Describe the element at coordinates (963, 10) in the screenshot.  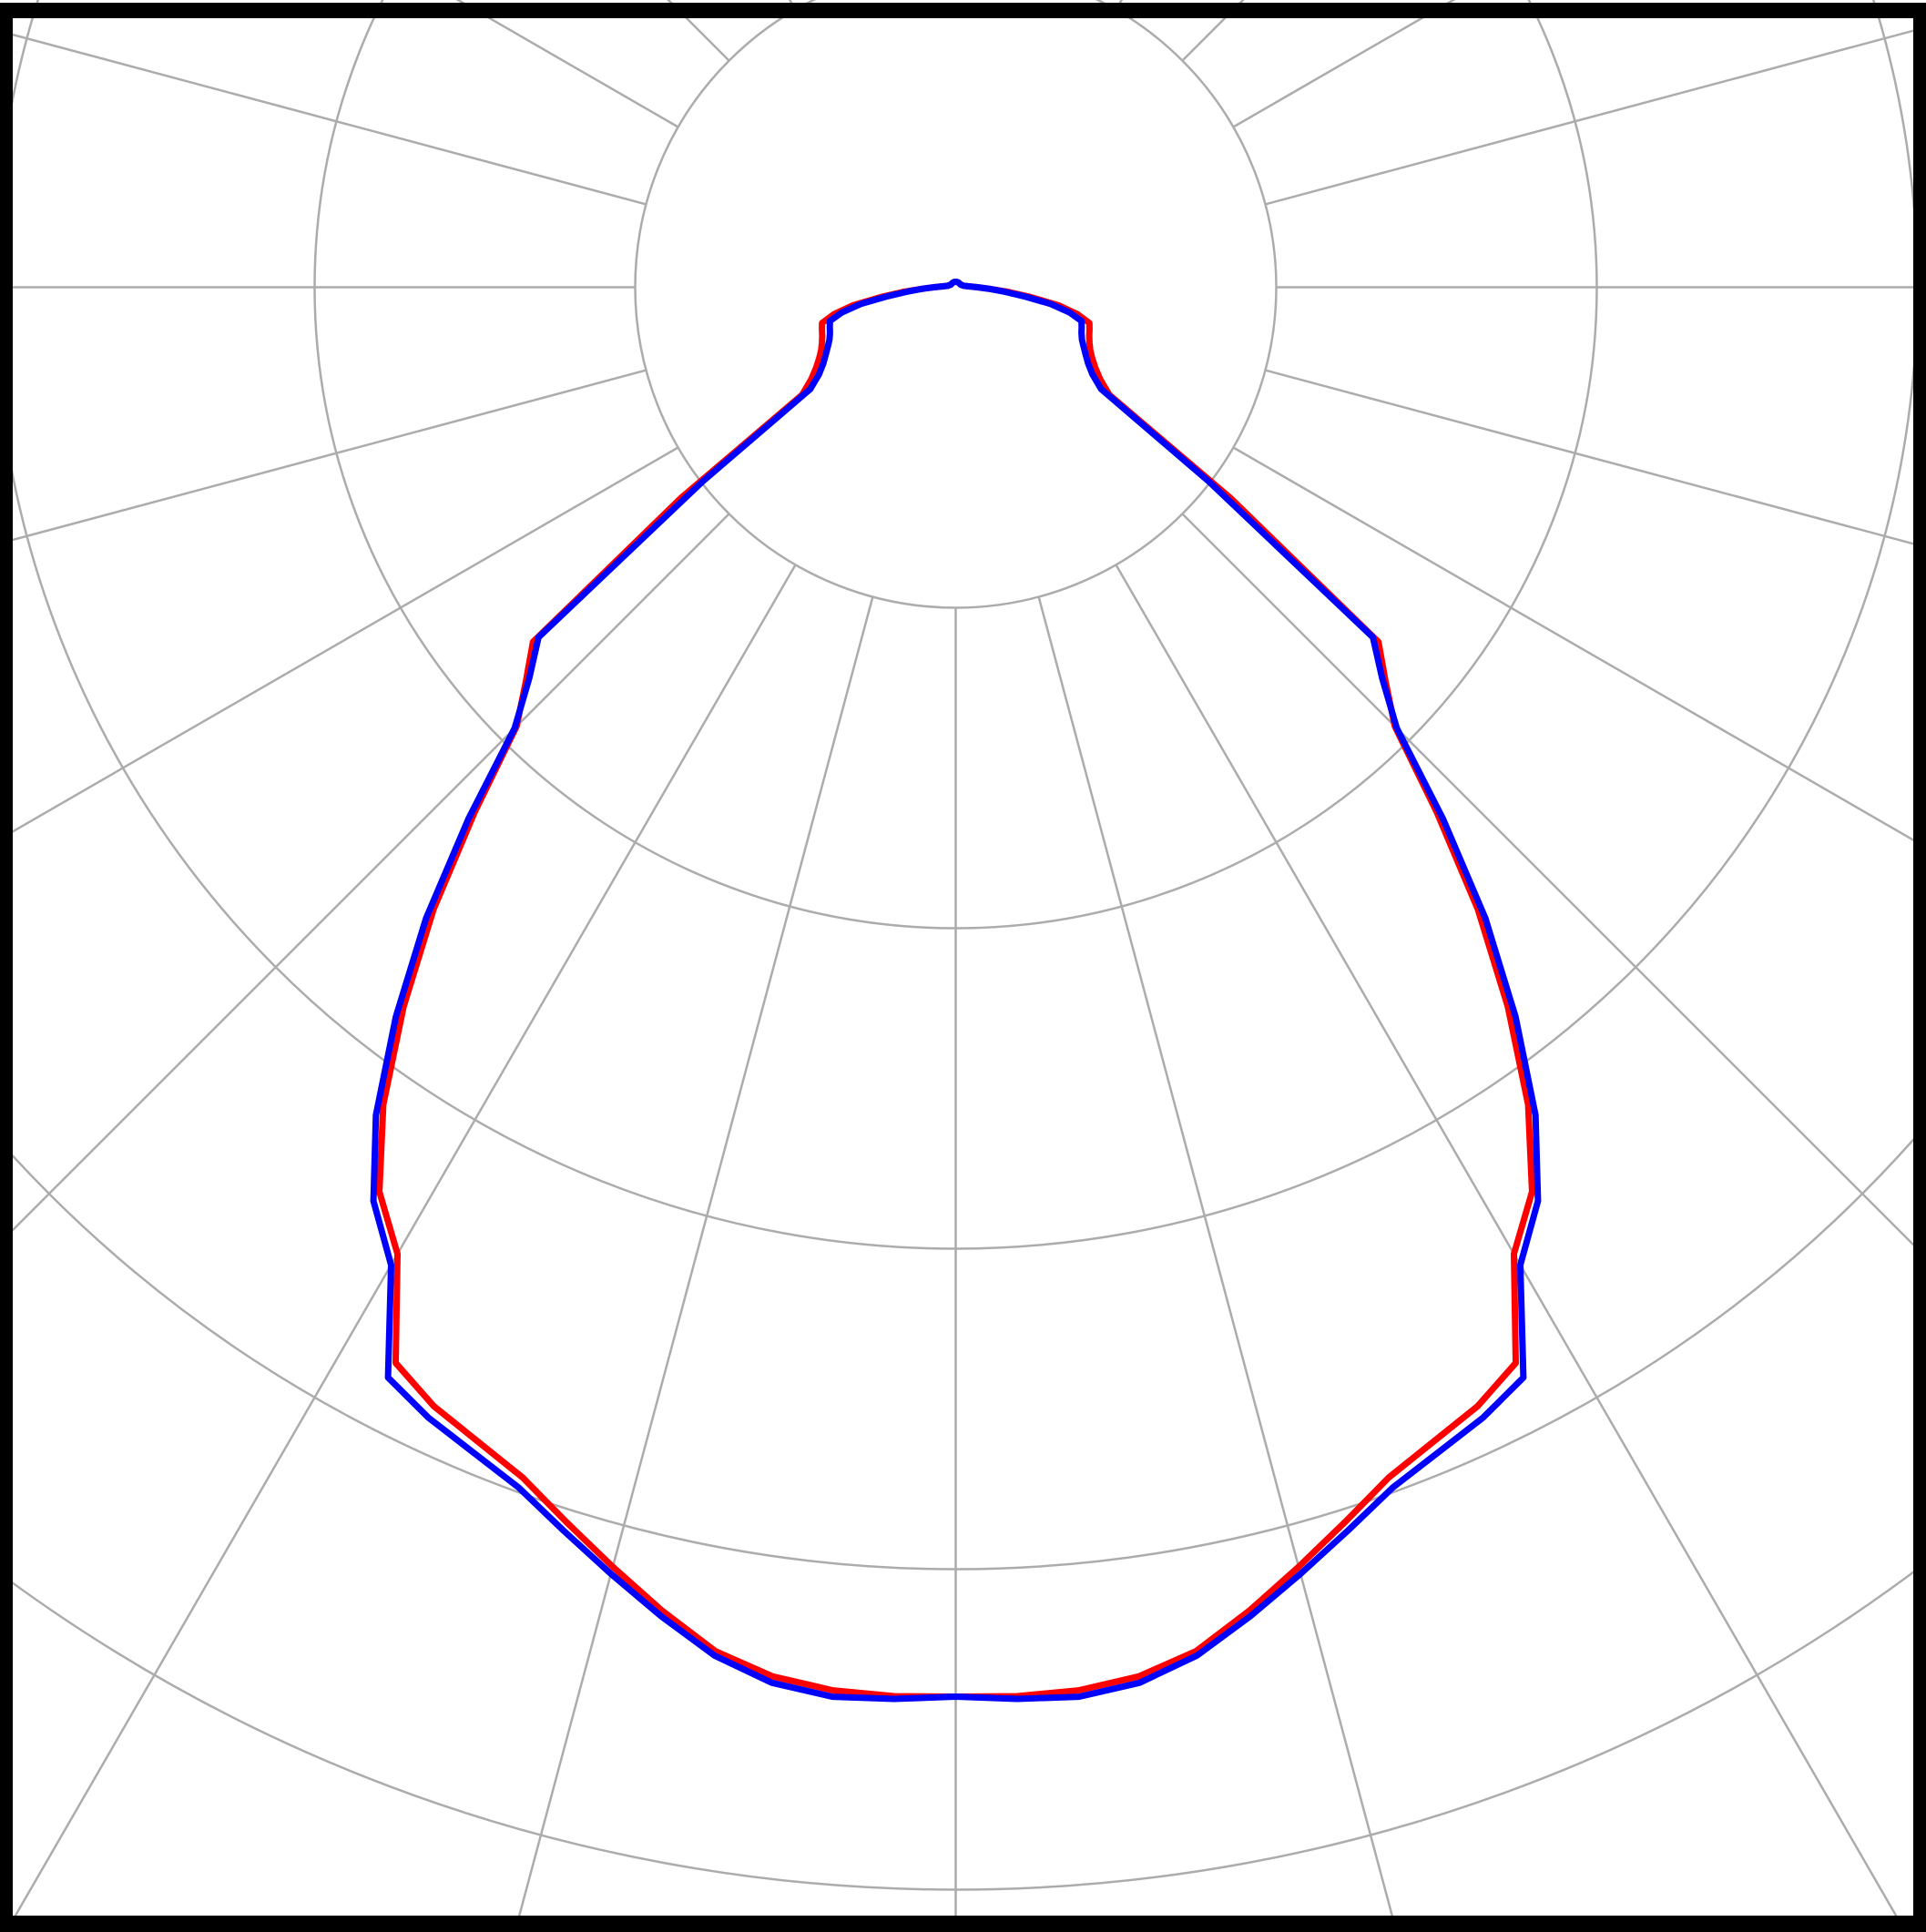
I see `frame-border-top` at that location.